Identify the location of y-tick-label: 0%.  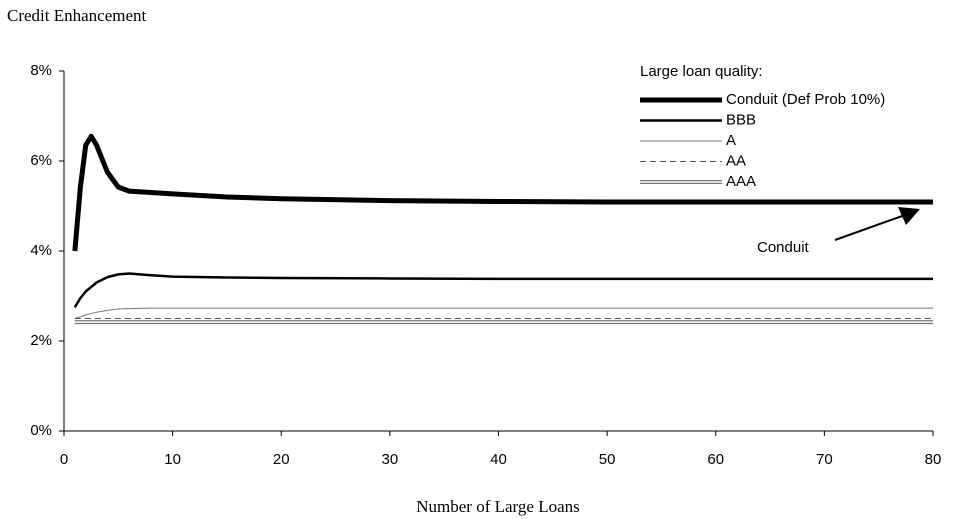
(41, 430).